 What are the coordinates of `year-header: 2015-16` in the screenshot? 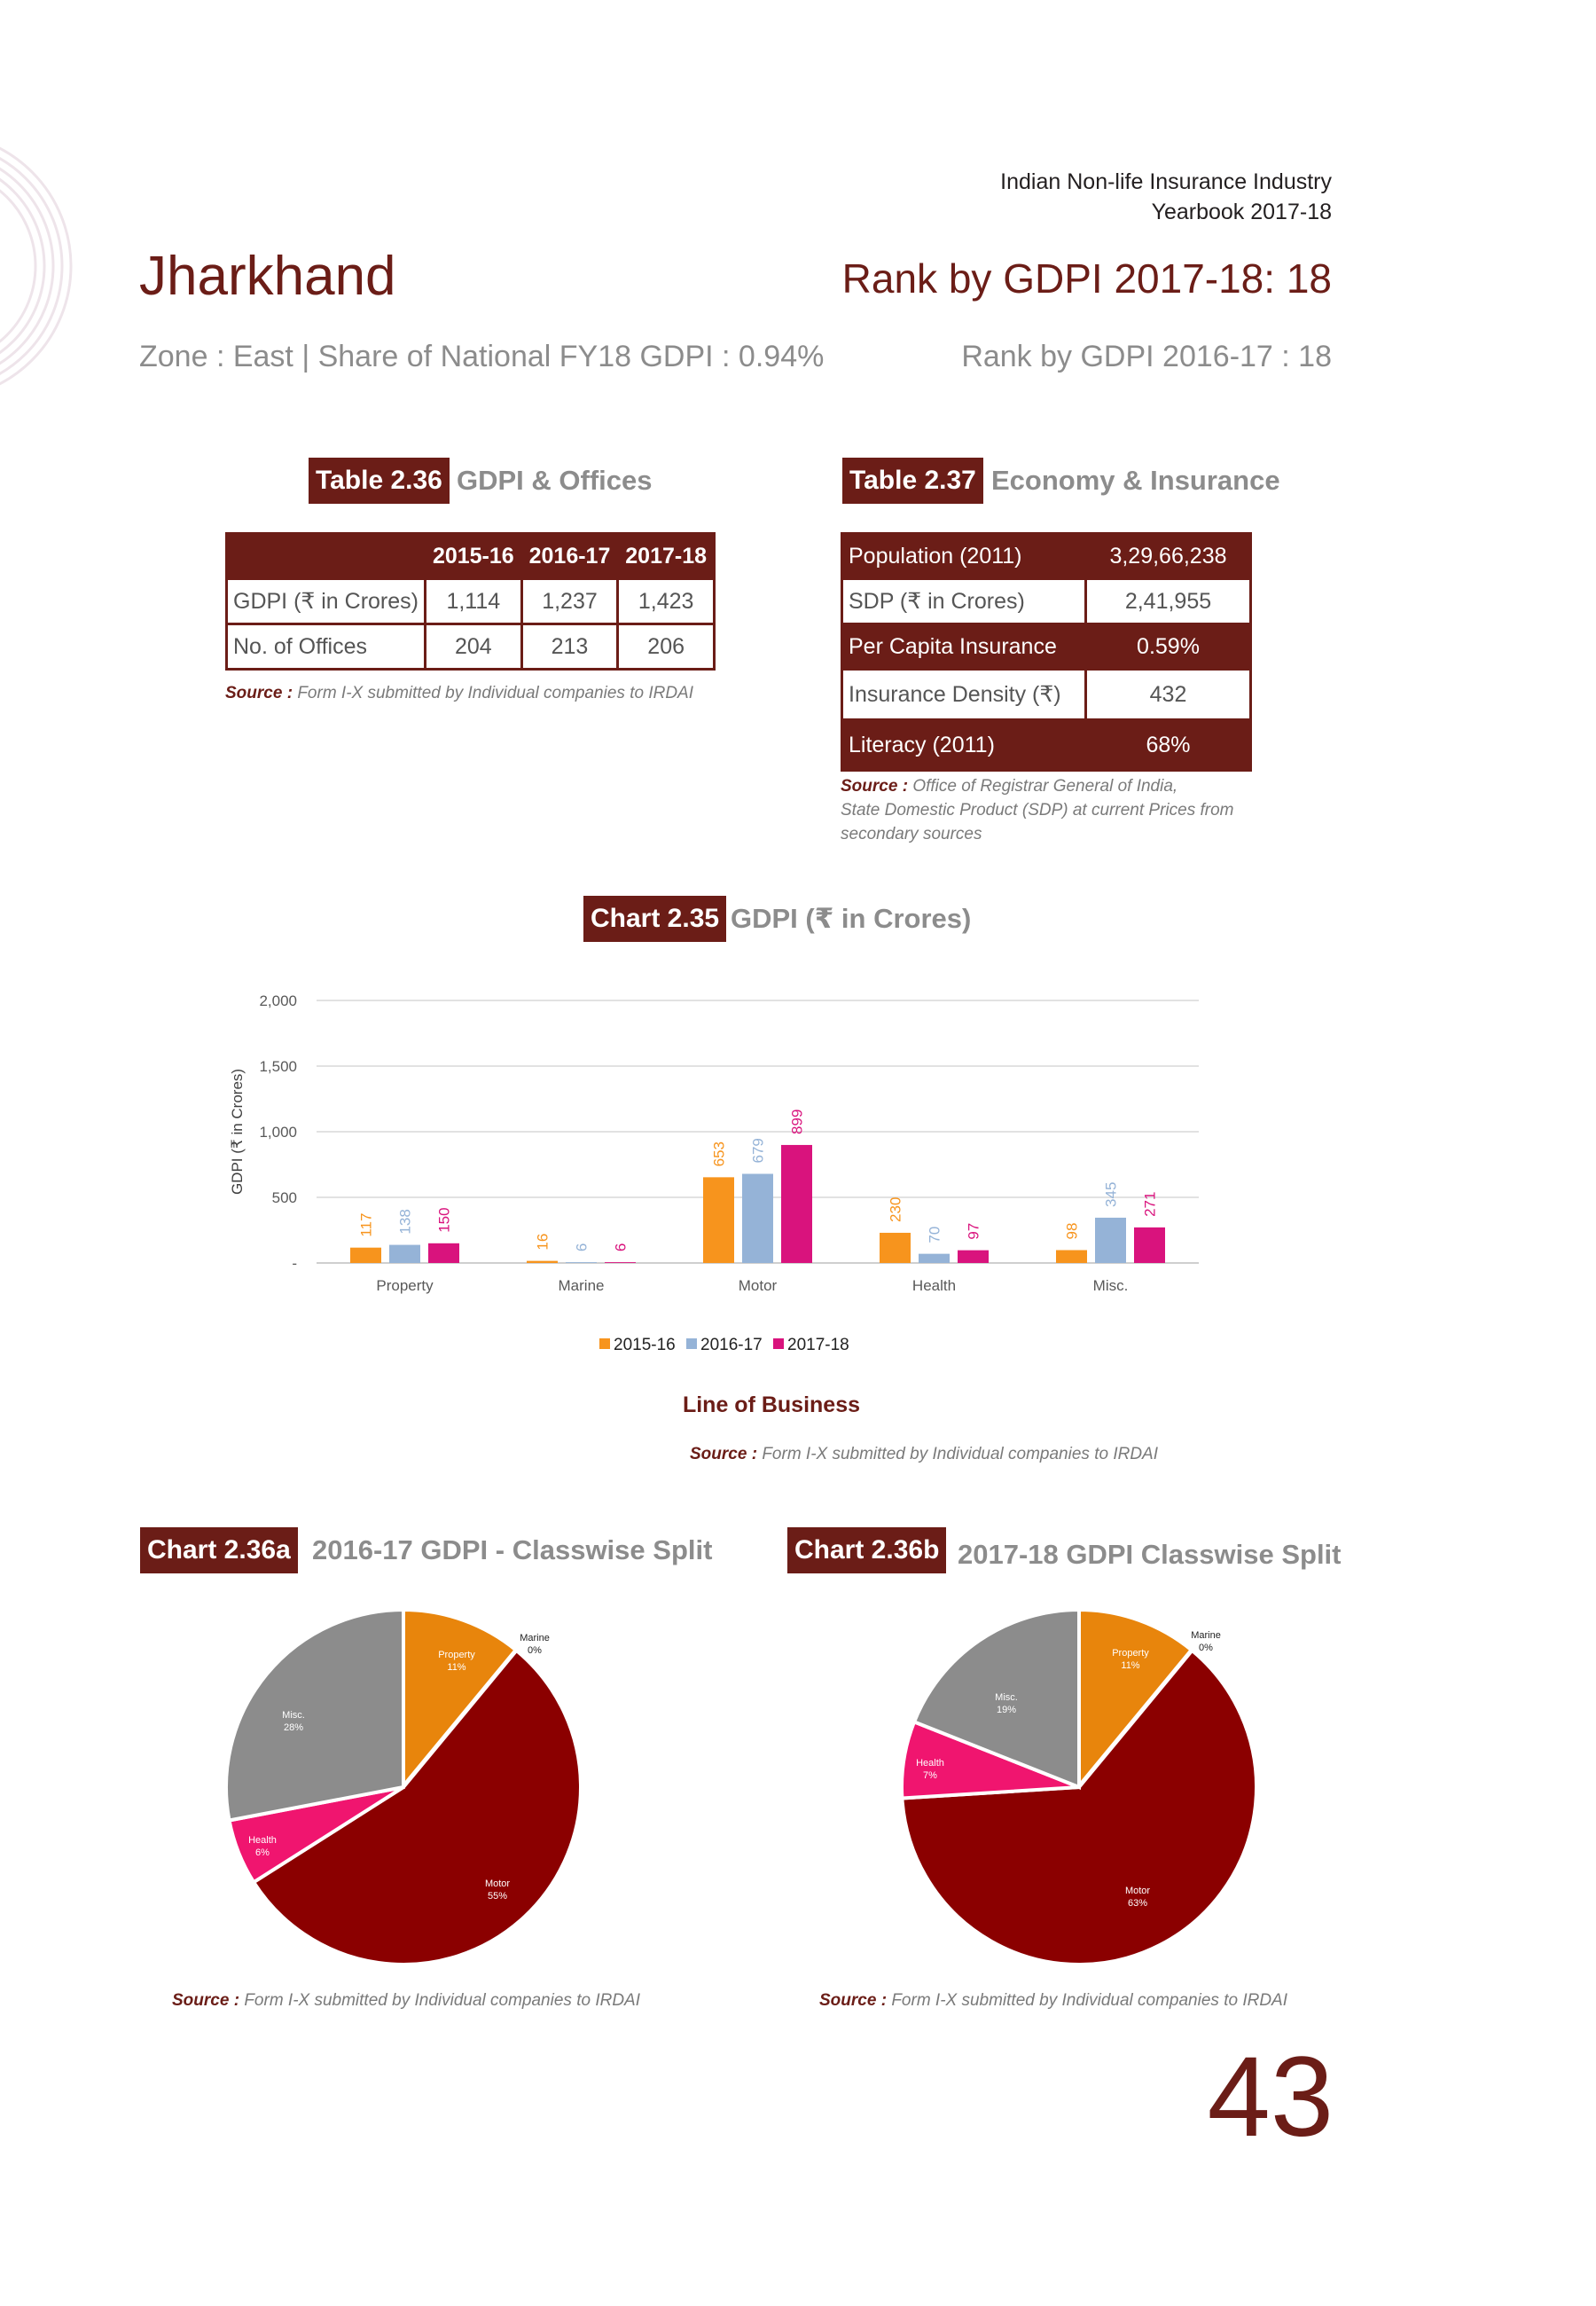 It's located at (473, 556).